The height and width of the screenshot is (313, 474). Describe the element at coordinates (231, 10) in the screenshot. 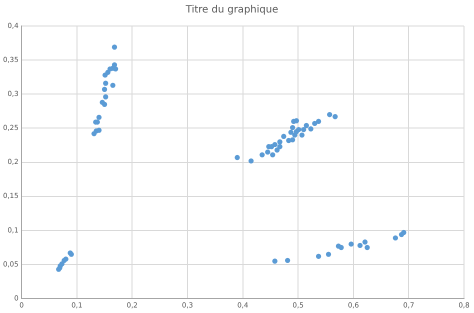

I see `chart-title: Titre du graphique` at that location.